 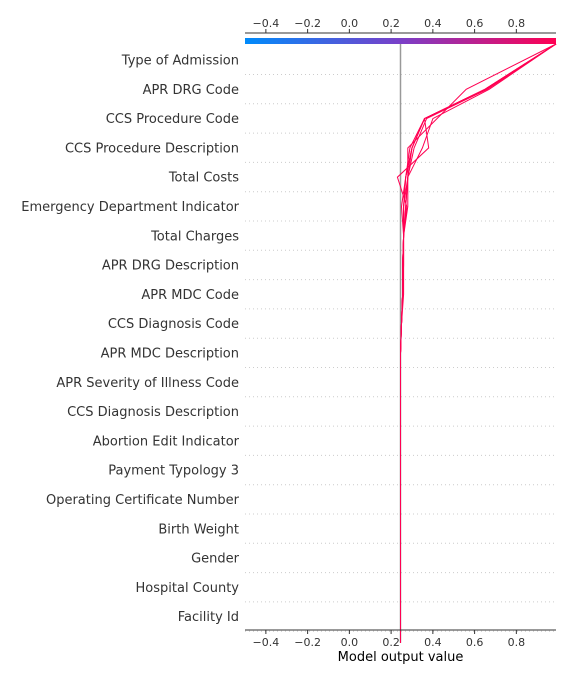 I want to click on feature-label: APR MDC Description, so click(x=170, y=354).